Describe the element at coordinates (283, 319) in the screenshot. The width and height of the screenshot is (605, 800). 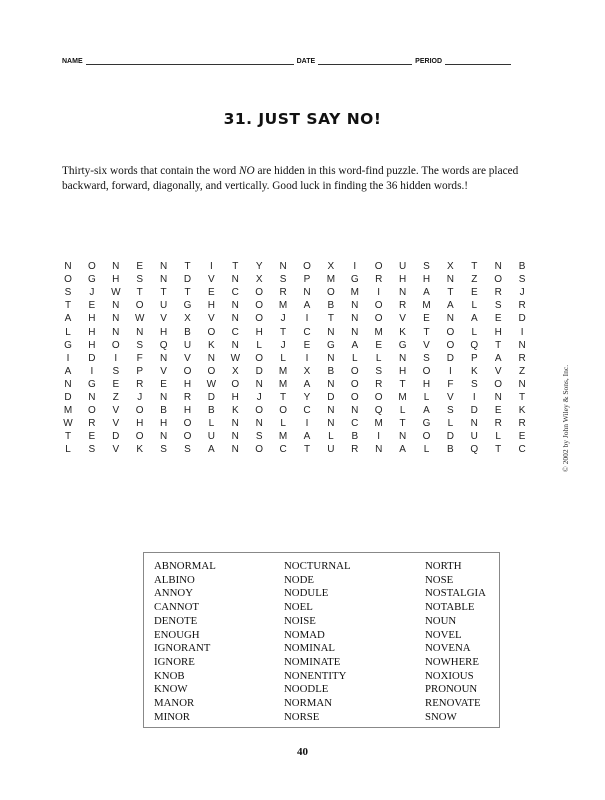
I see `grid-letter: J` at that location.